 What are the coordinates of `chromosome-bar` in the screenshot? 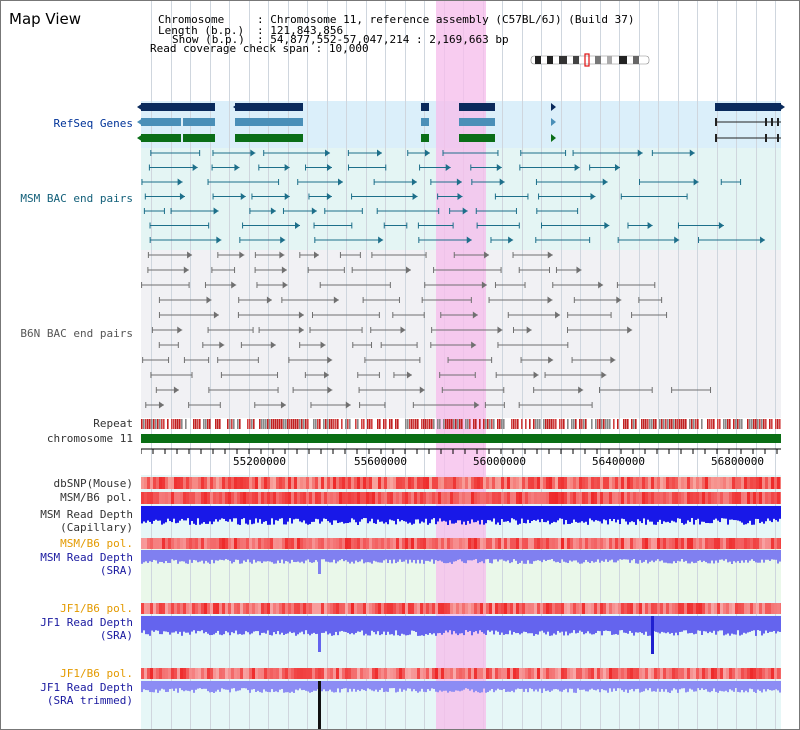 It's located at (461, 438).